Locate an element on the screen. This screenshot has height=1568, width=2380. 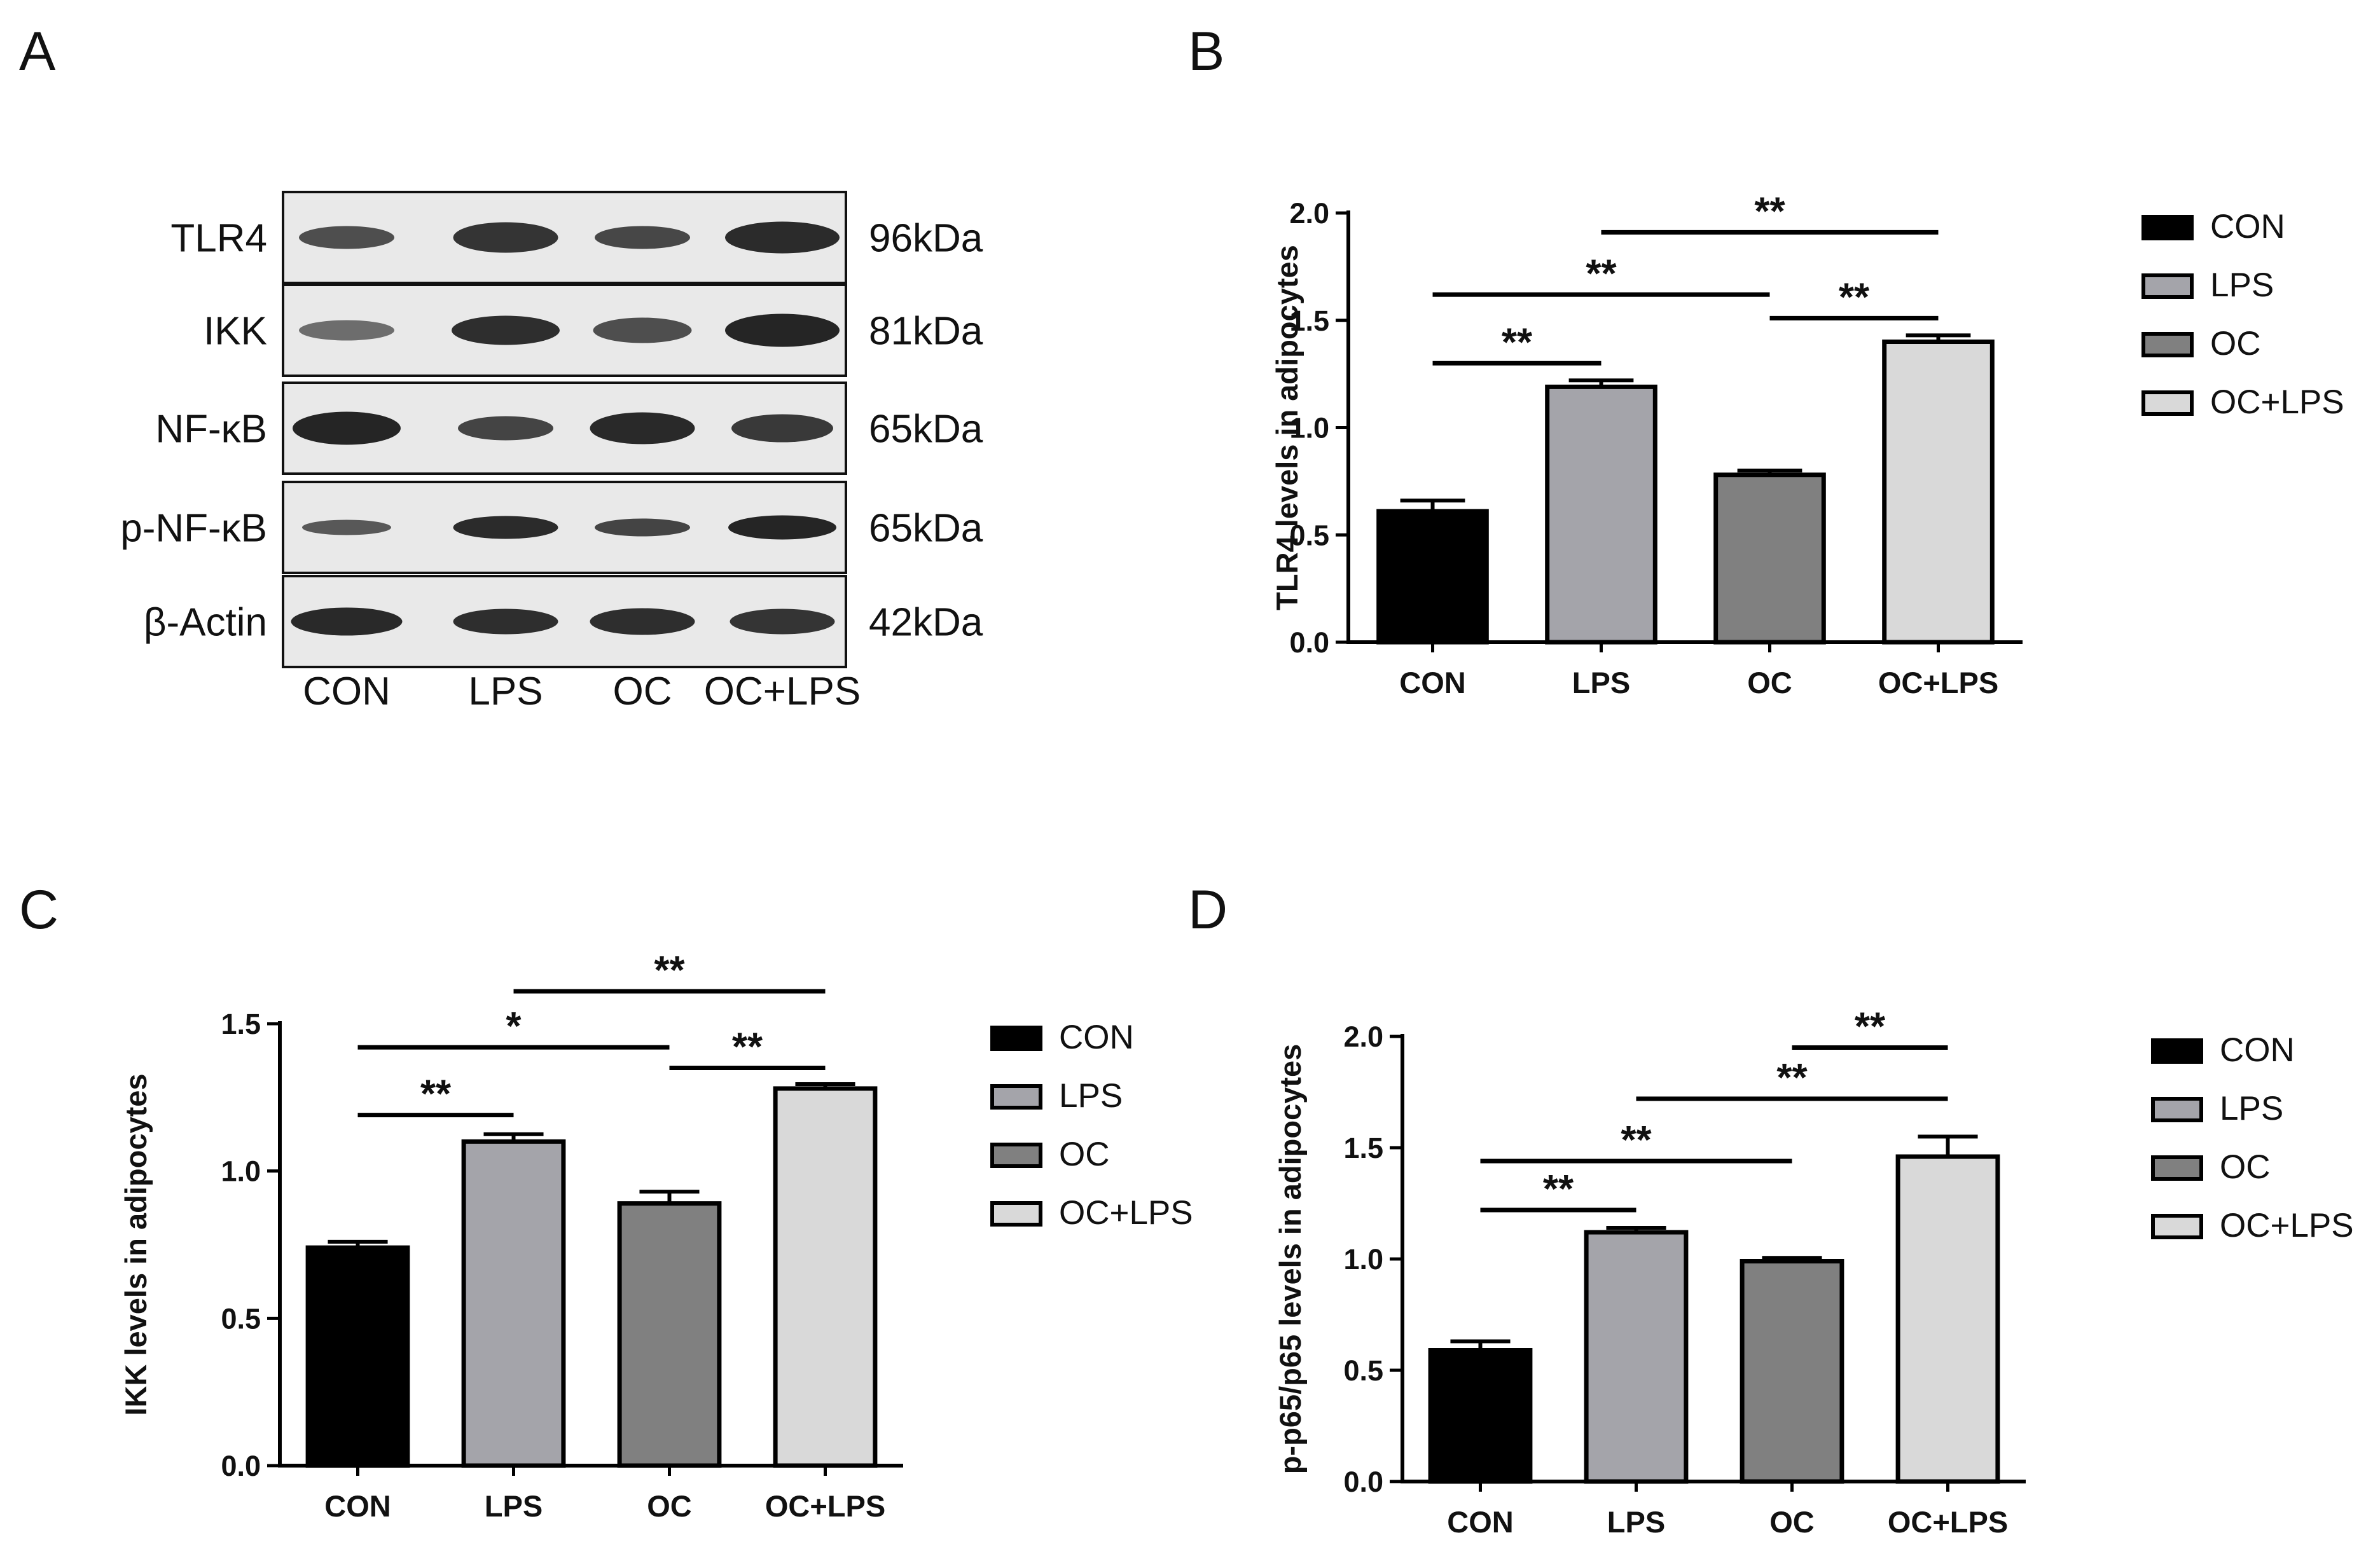
blot-protein-label: p-NF-κB is located at coordinates (193, 529).